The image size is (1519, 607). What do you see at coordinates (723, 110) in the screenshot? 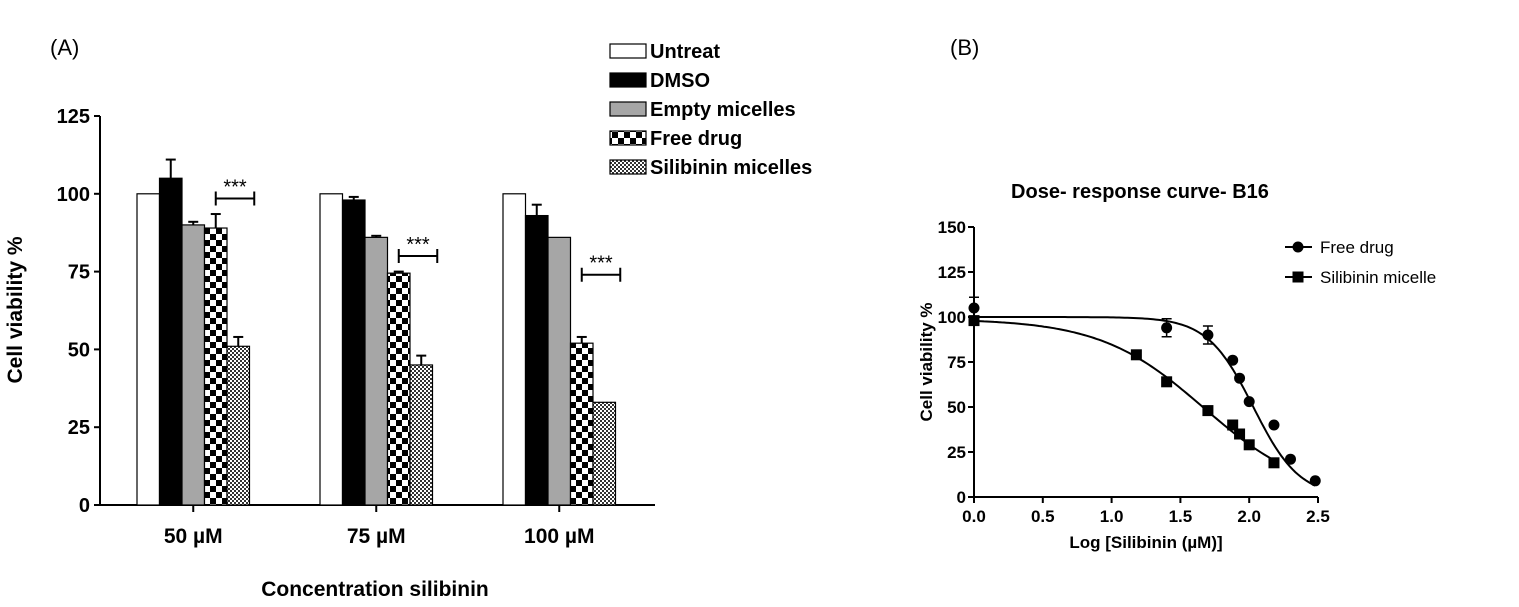
I see `legend-label: Empty micelles` at bounding box center [723, 110].